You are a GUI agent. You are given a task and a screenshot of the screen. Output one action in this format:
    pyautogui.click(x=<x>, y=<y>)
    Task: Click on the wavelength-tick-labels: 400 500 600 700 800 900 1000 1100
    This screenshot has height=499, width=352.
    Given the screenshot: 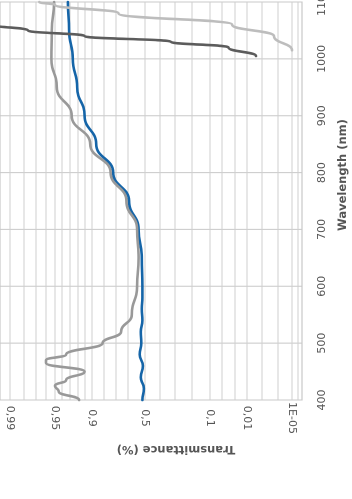 What is the action you would take?
    pyautogui.click(x=321, y=205)
    